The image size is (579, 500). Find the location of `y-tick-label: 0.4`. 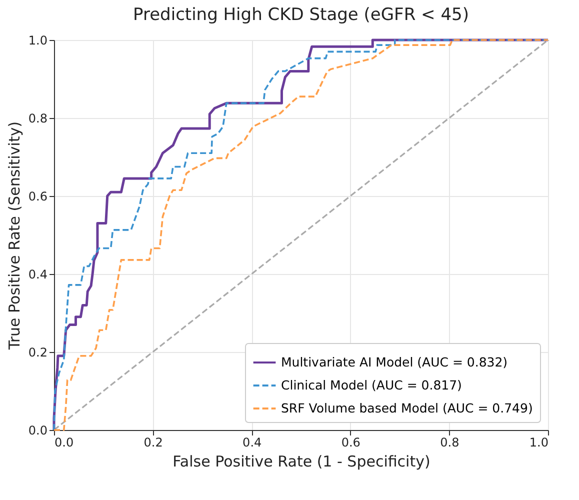

y-tick-label: 0.4 is located at coordinates (38, 275).